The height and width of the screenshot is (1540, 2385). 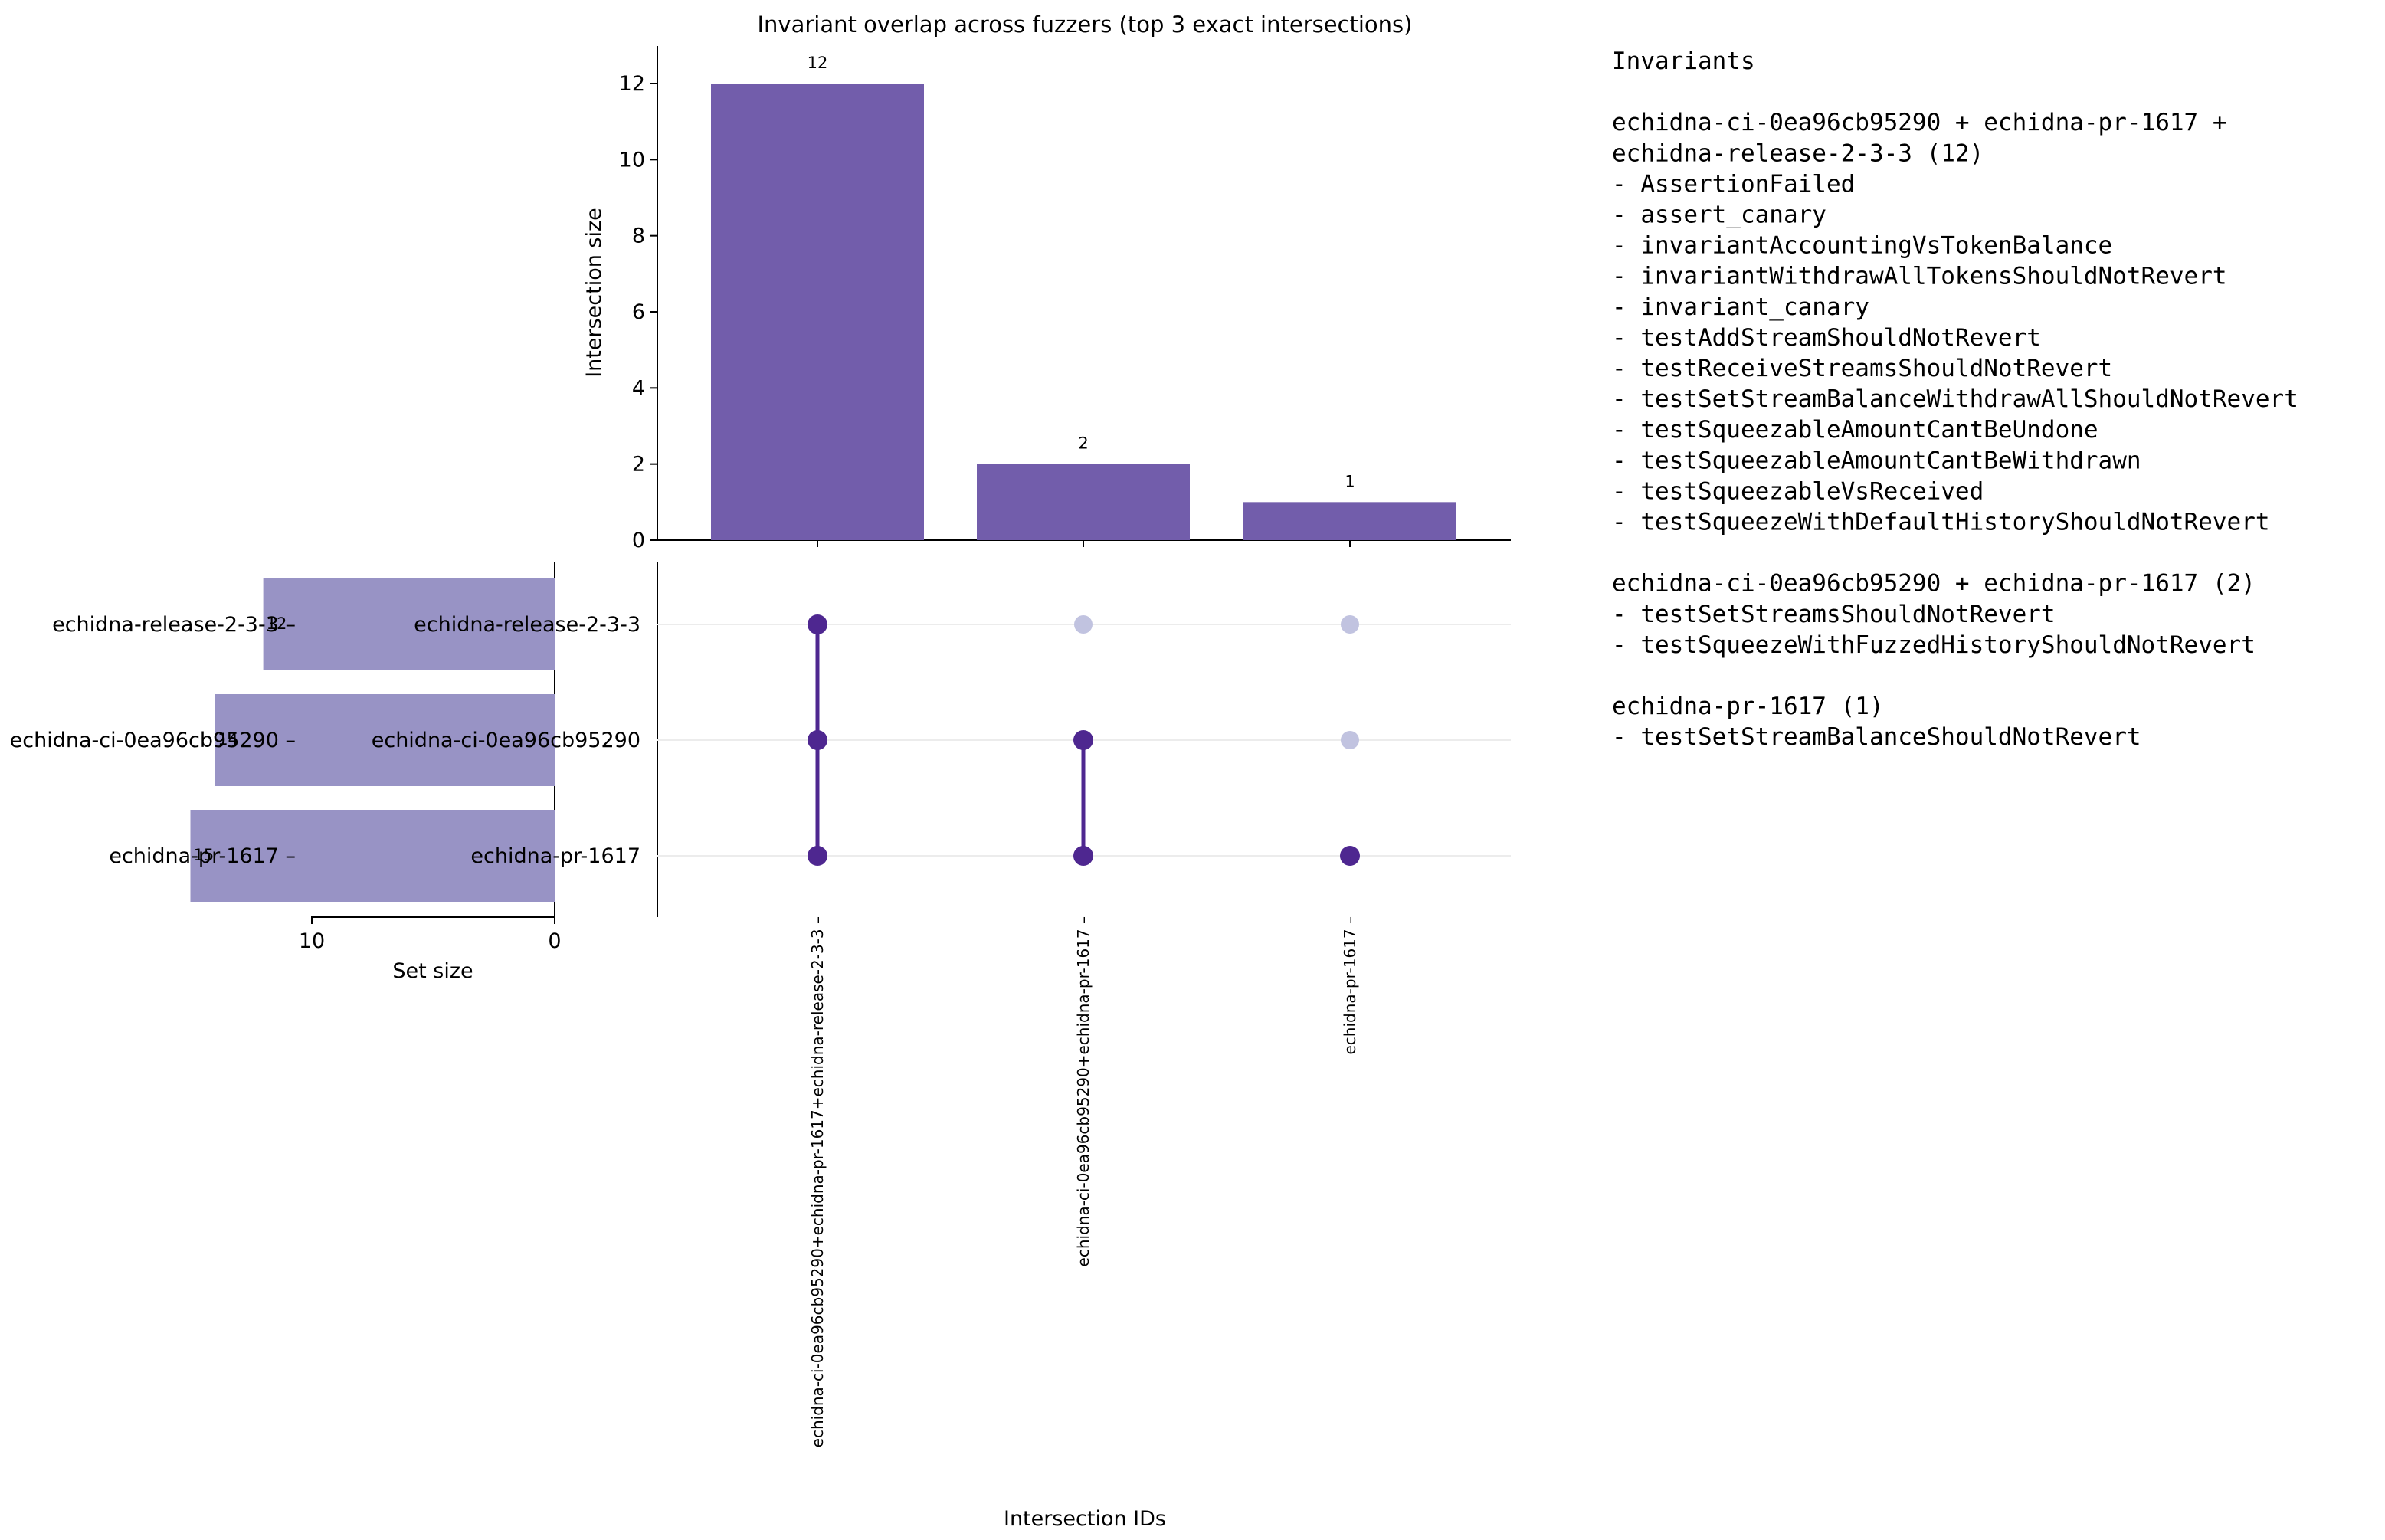 I want to click on y-tick-label: 12, so click(x=632, y=84).